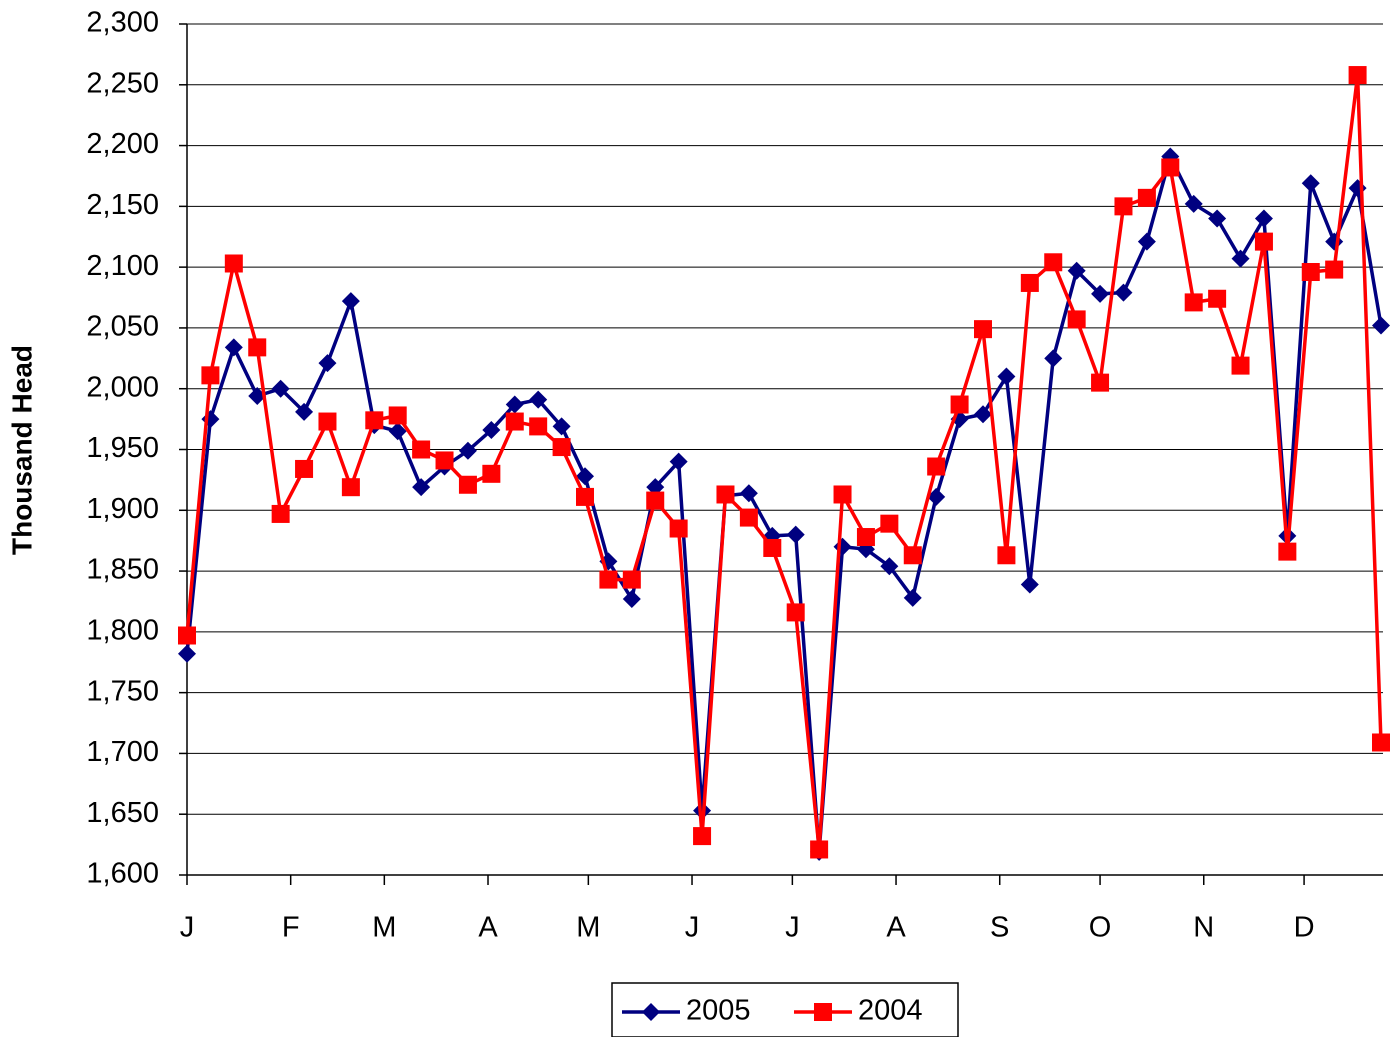 This screenshot has height=1037, width=1393. What do you see at coordinates (122, 448) in the screenshot?
I see `y-tick-label: 1,950` at bounding box center [122, 448].